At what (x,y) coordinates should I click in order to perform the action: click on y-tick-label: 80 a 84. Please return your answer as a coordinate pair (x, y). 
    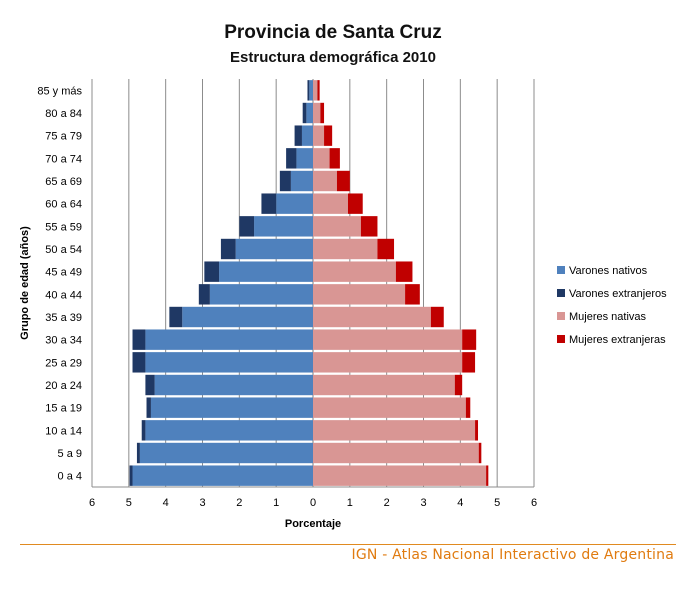
    Looking at the image, I should click on (63, 114).